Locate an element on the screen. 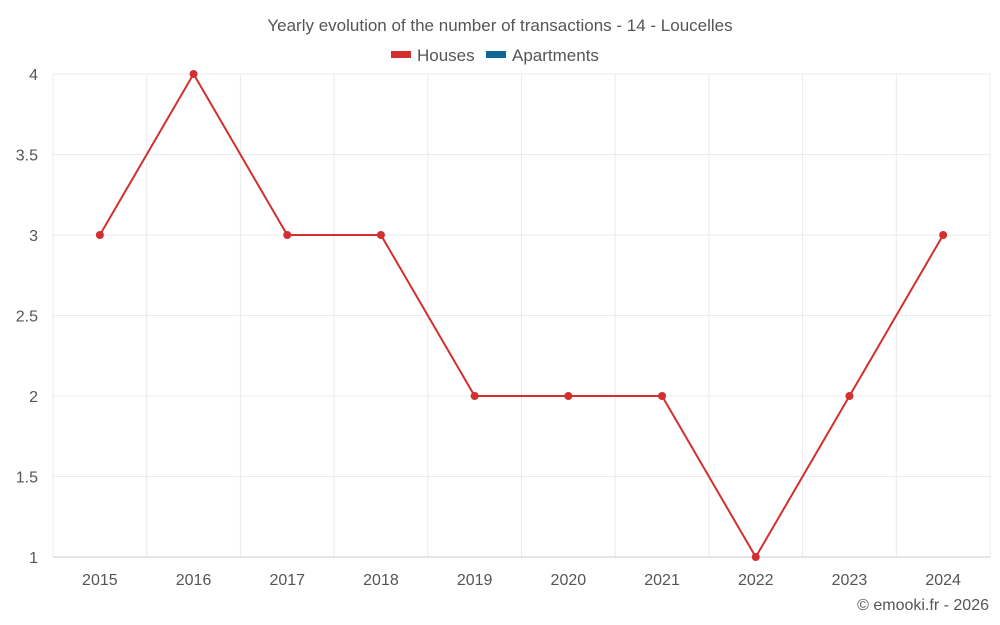 Image resolution: width=1000 pixels, height=625 pixels. x-tick-label: 2023 is located at coordinates (850, 580).